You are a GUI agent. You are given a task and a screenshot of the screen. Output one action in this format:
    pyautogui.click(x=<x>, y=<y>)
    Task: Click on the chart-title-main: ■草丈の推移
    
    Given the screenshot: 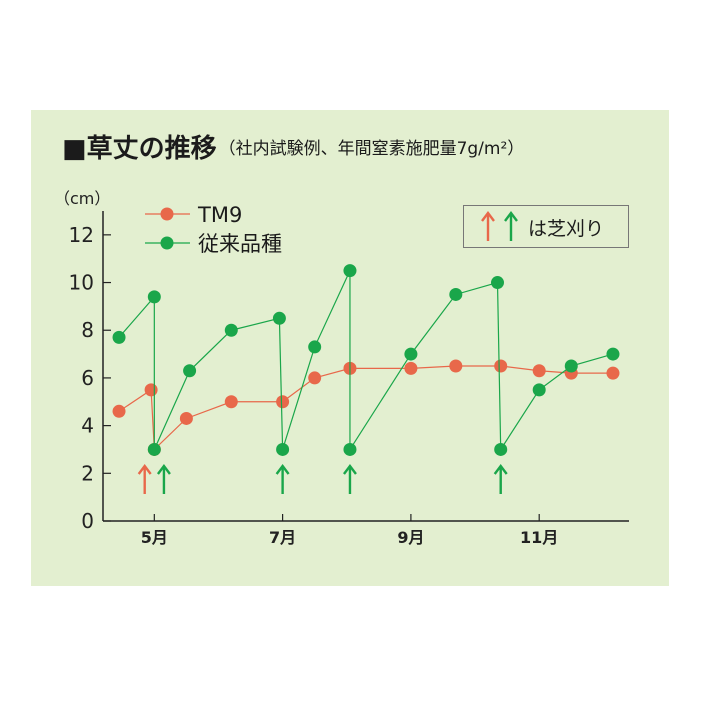 What is the action you would take?
    pyautogui.click(x=139, y=149)
    